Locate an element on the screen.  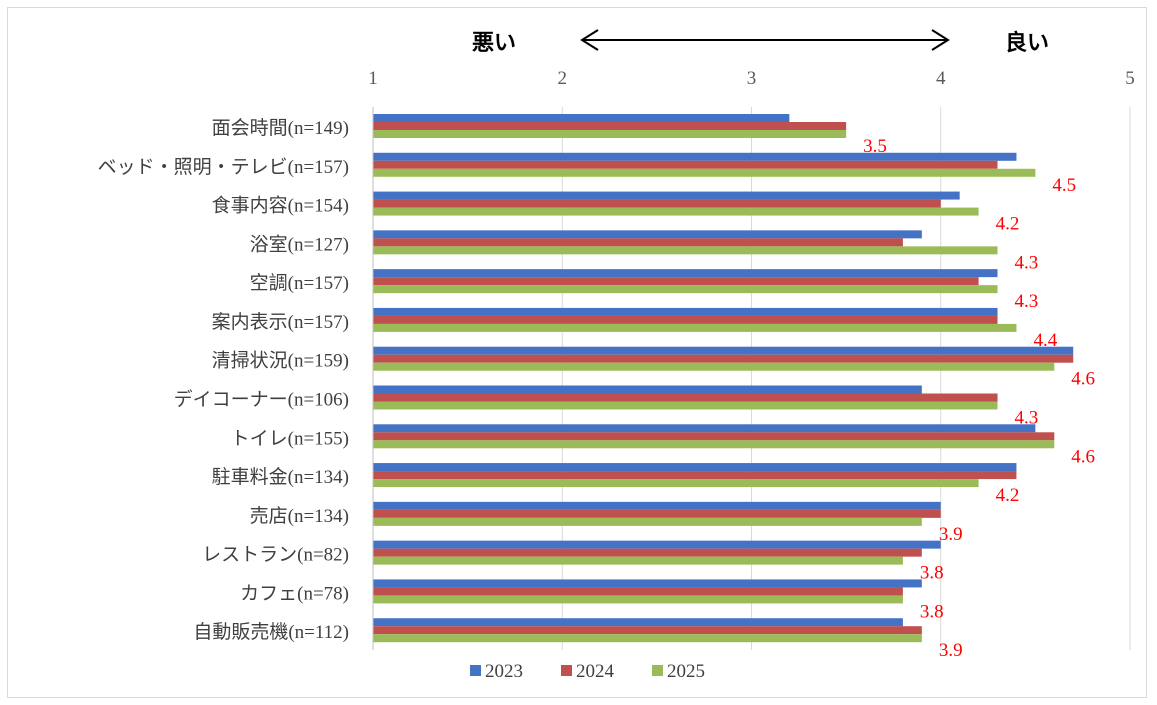
legend-swatch-2025 is located at coordinates (657, 670).